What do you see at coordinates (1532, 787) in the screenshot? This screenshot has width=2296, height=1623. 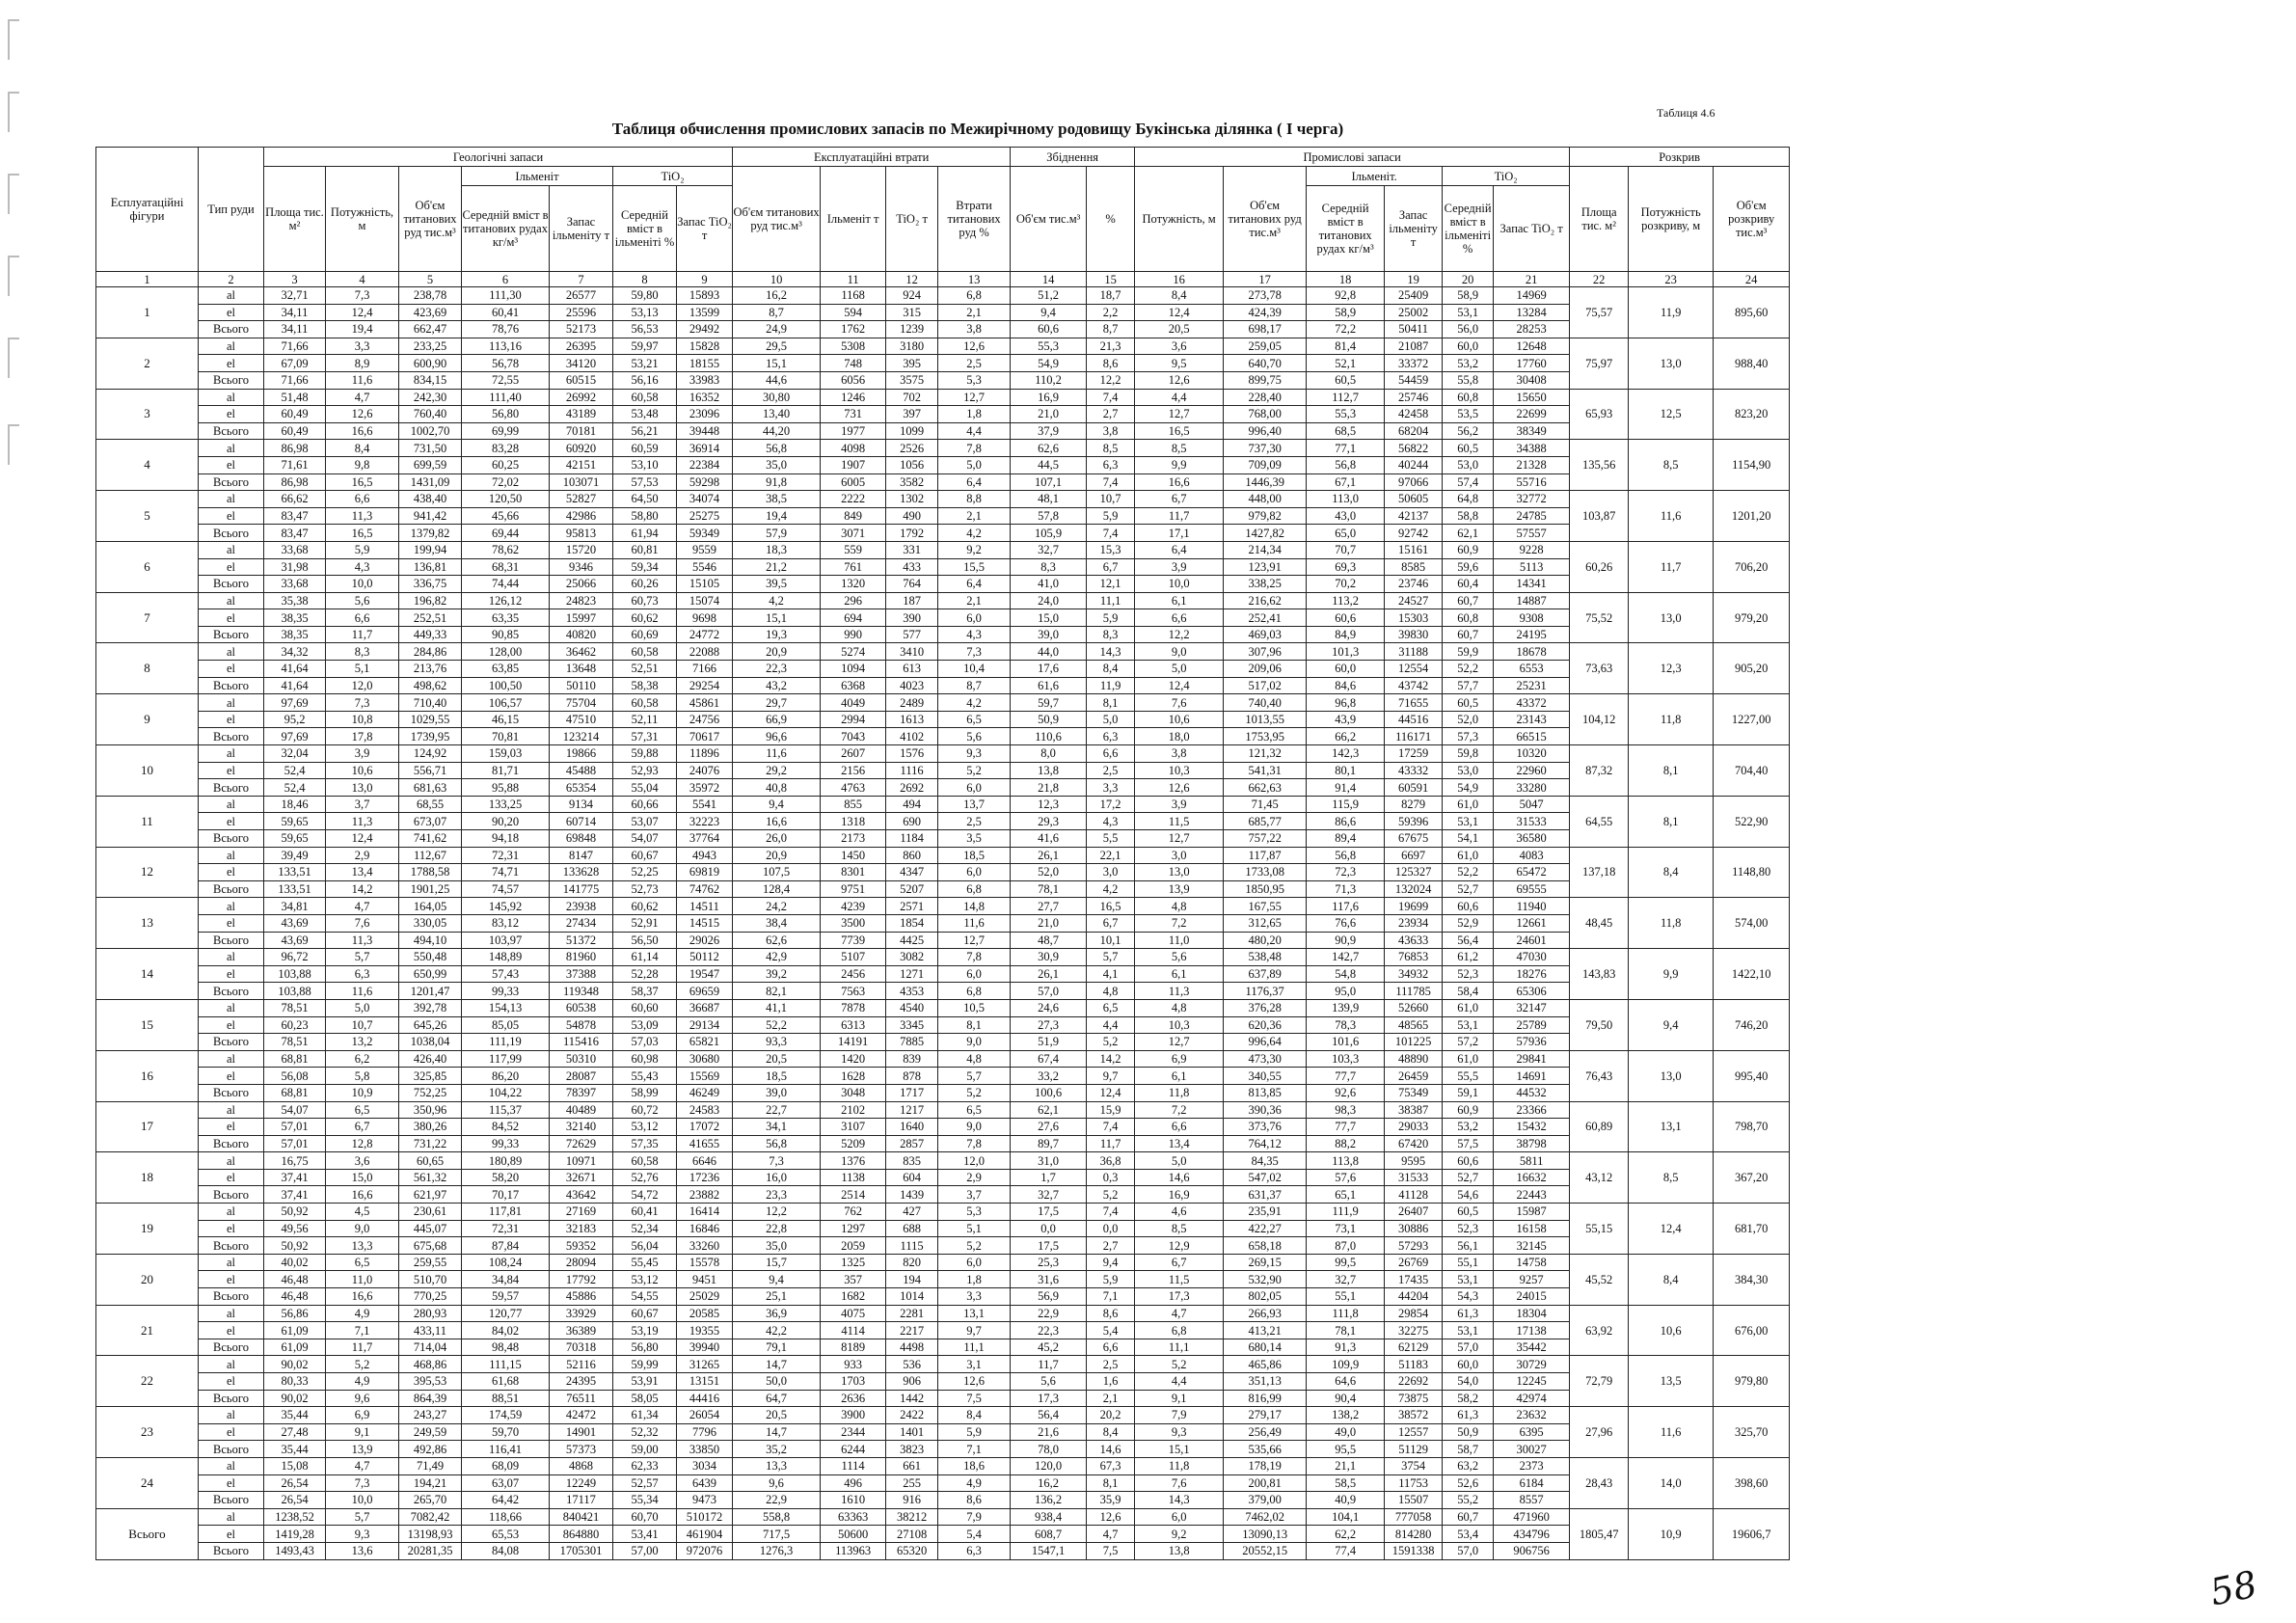 I see `table-cell: 33280` at bounding box center [1532, 787].